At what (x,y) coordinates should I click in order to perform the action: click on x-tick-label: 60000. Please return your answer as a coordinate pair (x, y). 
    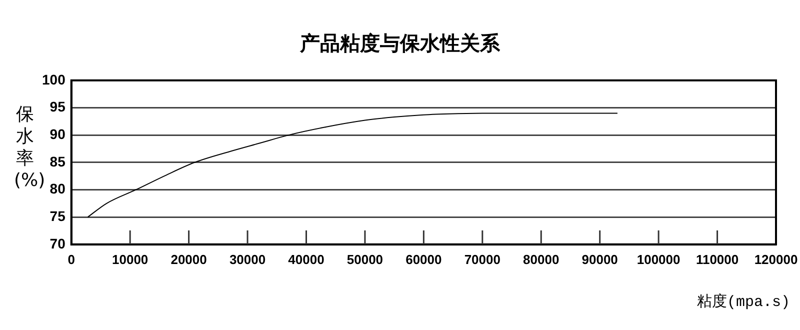
    Looking at the image, I should click on (424, 259).